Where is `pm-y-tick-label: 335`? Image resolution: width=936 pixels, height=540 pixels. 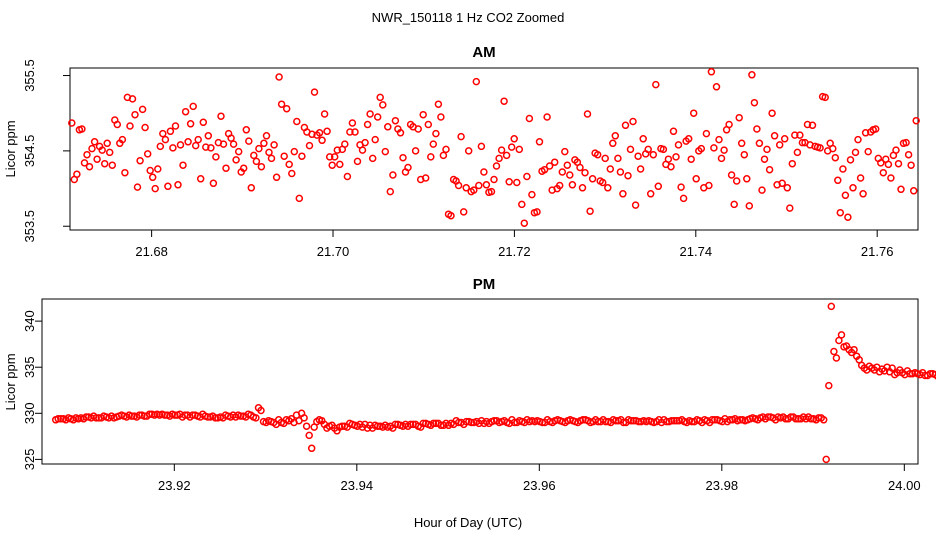
pm-y-tick-label: 335 is located at coordinates (29, 367).